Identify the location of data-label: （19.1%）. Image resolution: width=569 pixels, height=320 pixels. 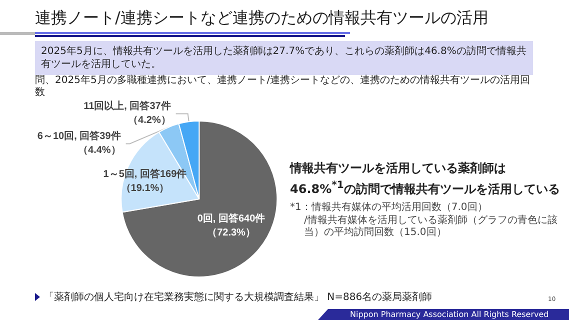
(145, 188).